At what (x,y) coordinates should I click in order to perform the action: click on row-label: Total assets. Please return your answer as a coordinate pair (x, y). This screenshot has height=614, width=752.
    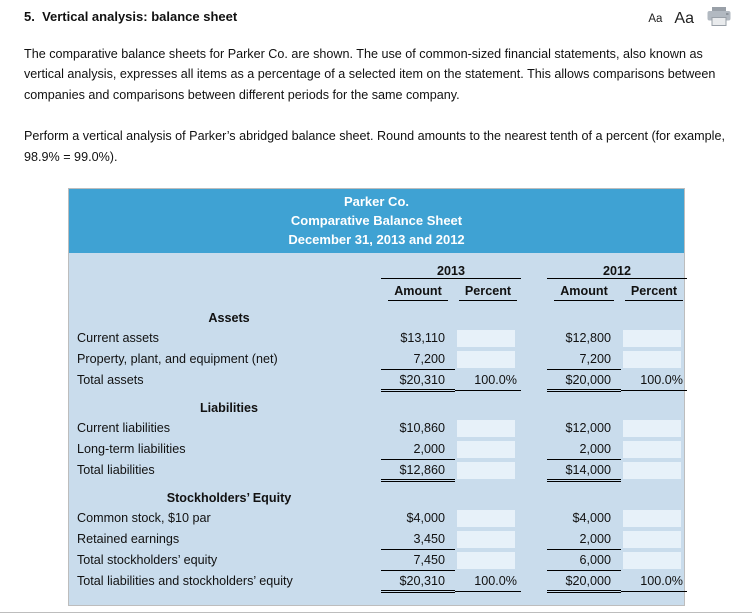
    Looking at the image, I should click on (110, 380).